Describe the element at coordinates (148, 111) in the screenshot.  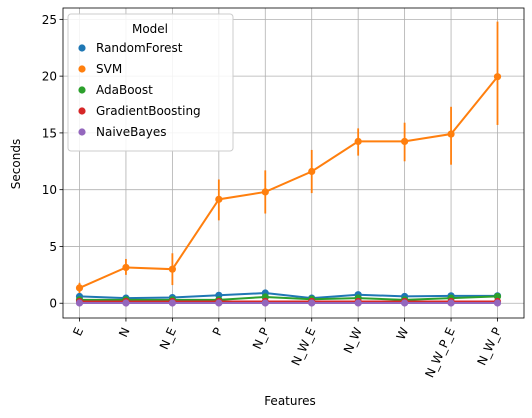
I see `legend-label: GradientBoosting` at that location.